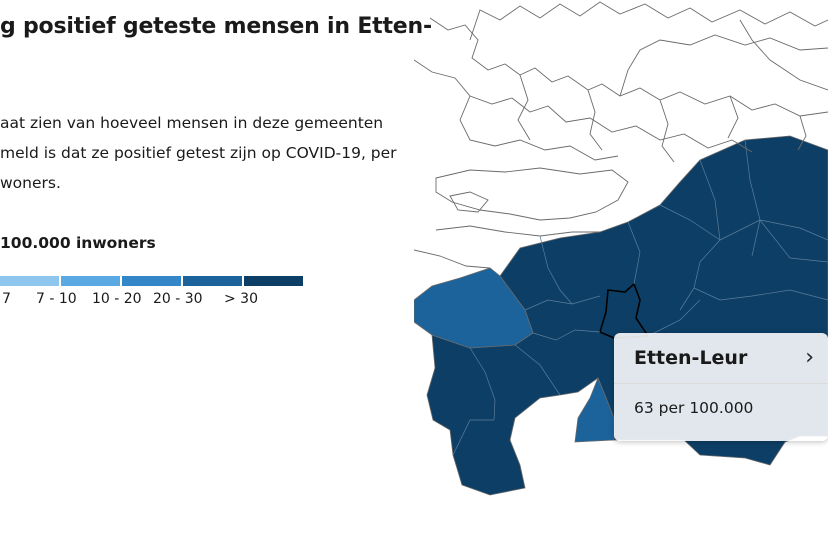 This screenshot has width=828, height=552. I want to click on tooltip-region-name: Etten-Leur, so click(691, 358).